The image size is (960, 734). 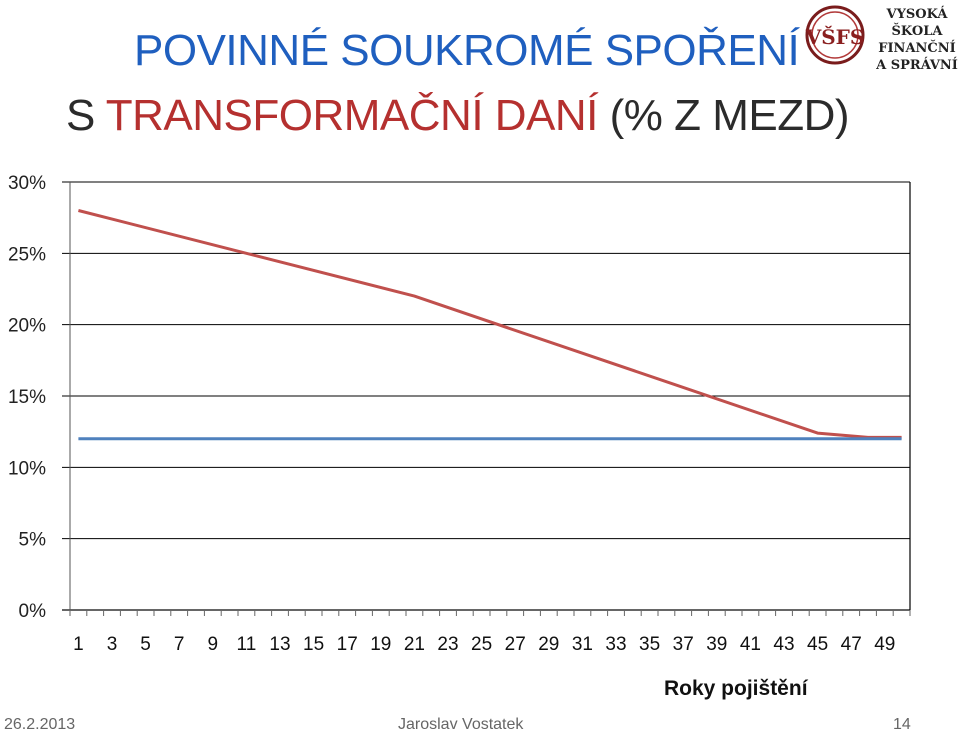 What do you see at coordinates (86, 115) in the screenshot?
I see `title-line-2-prefix: S` at bounding box center [86, 115].